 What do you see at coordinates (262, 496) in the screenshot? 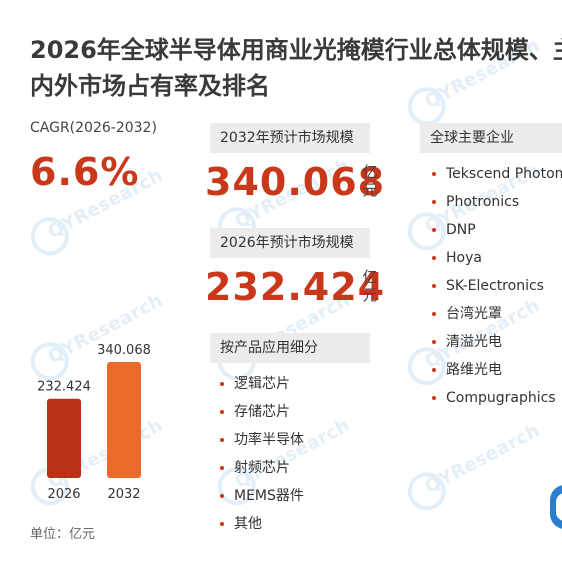
I see `segment-item: MEMS器件` at bounding box center [262, 496].